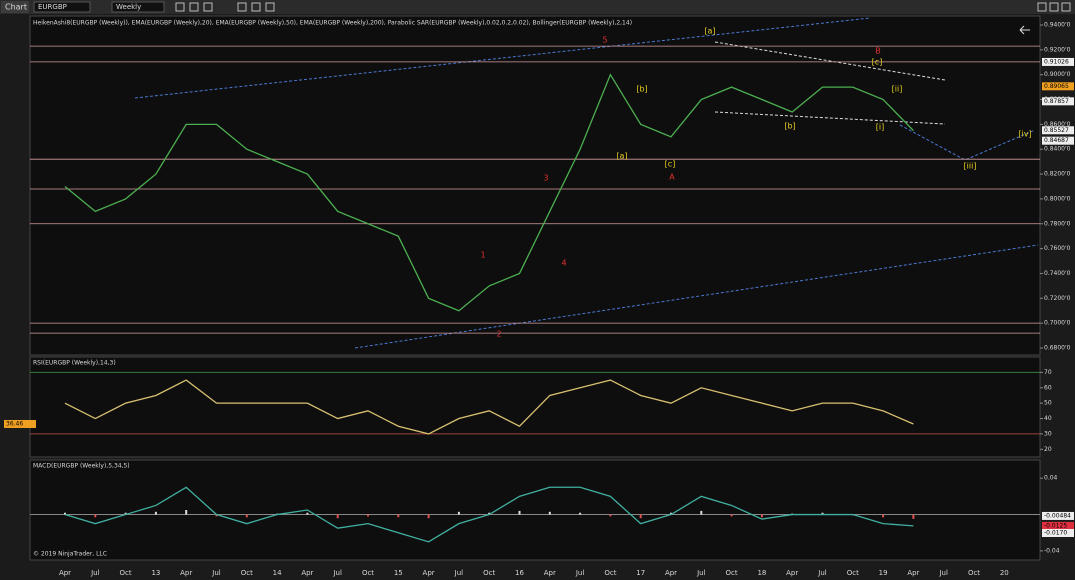 The image size is (1075, 580). I want to click on zoom-icon, so click(194, 7).